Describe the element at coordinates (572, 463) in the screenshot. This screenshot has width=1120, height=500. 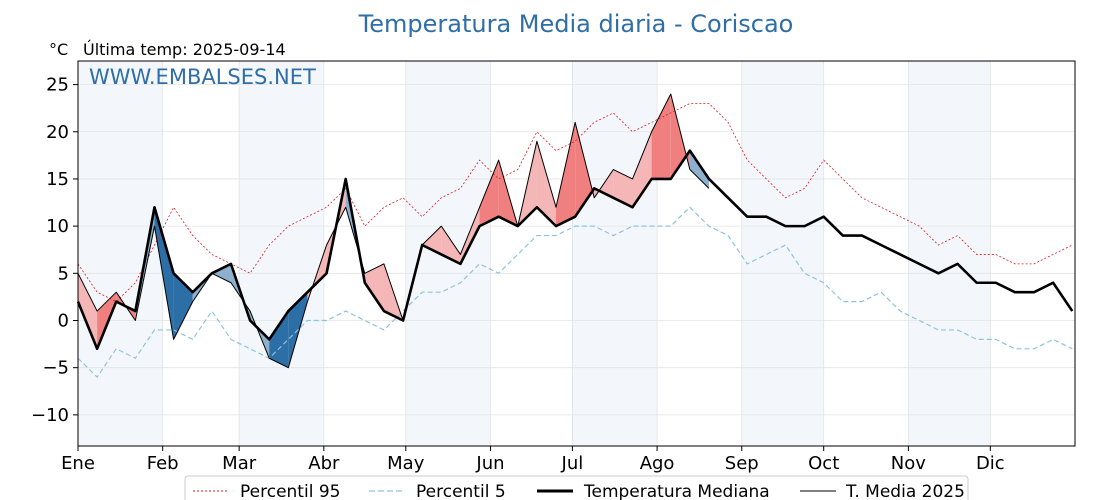
I see `x-tick-label: Jul` at that location.